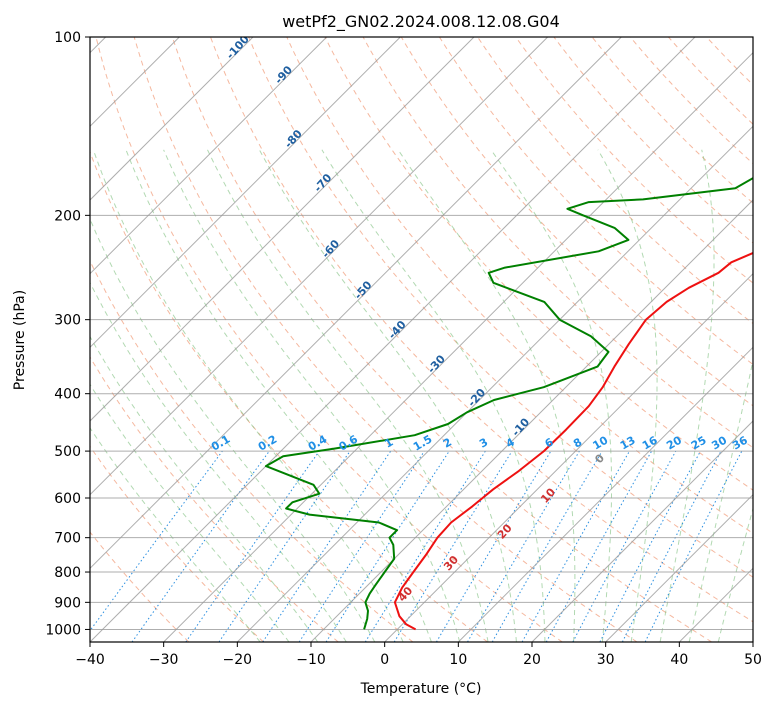 This screenshot has width=775, height=708. What do you see at coordinates (67, 216) in the screenshot?
I see `y-tick-label: 200` at bounding box center [67, 216].